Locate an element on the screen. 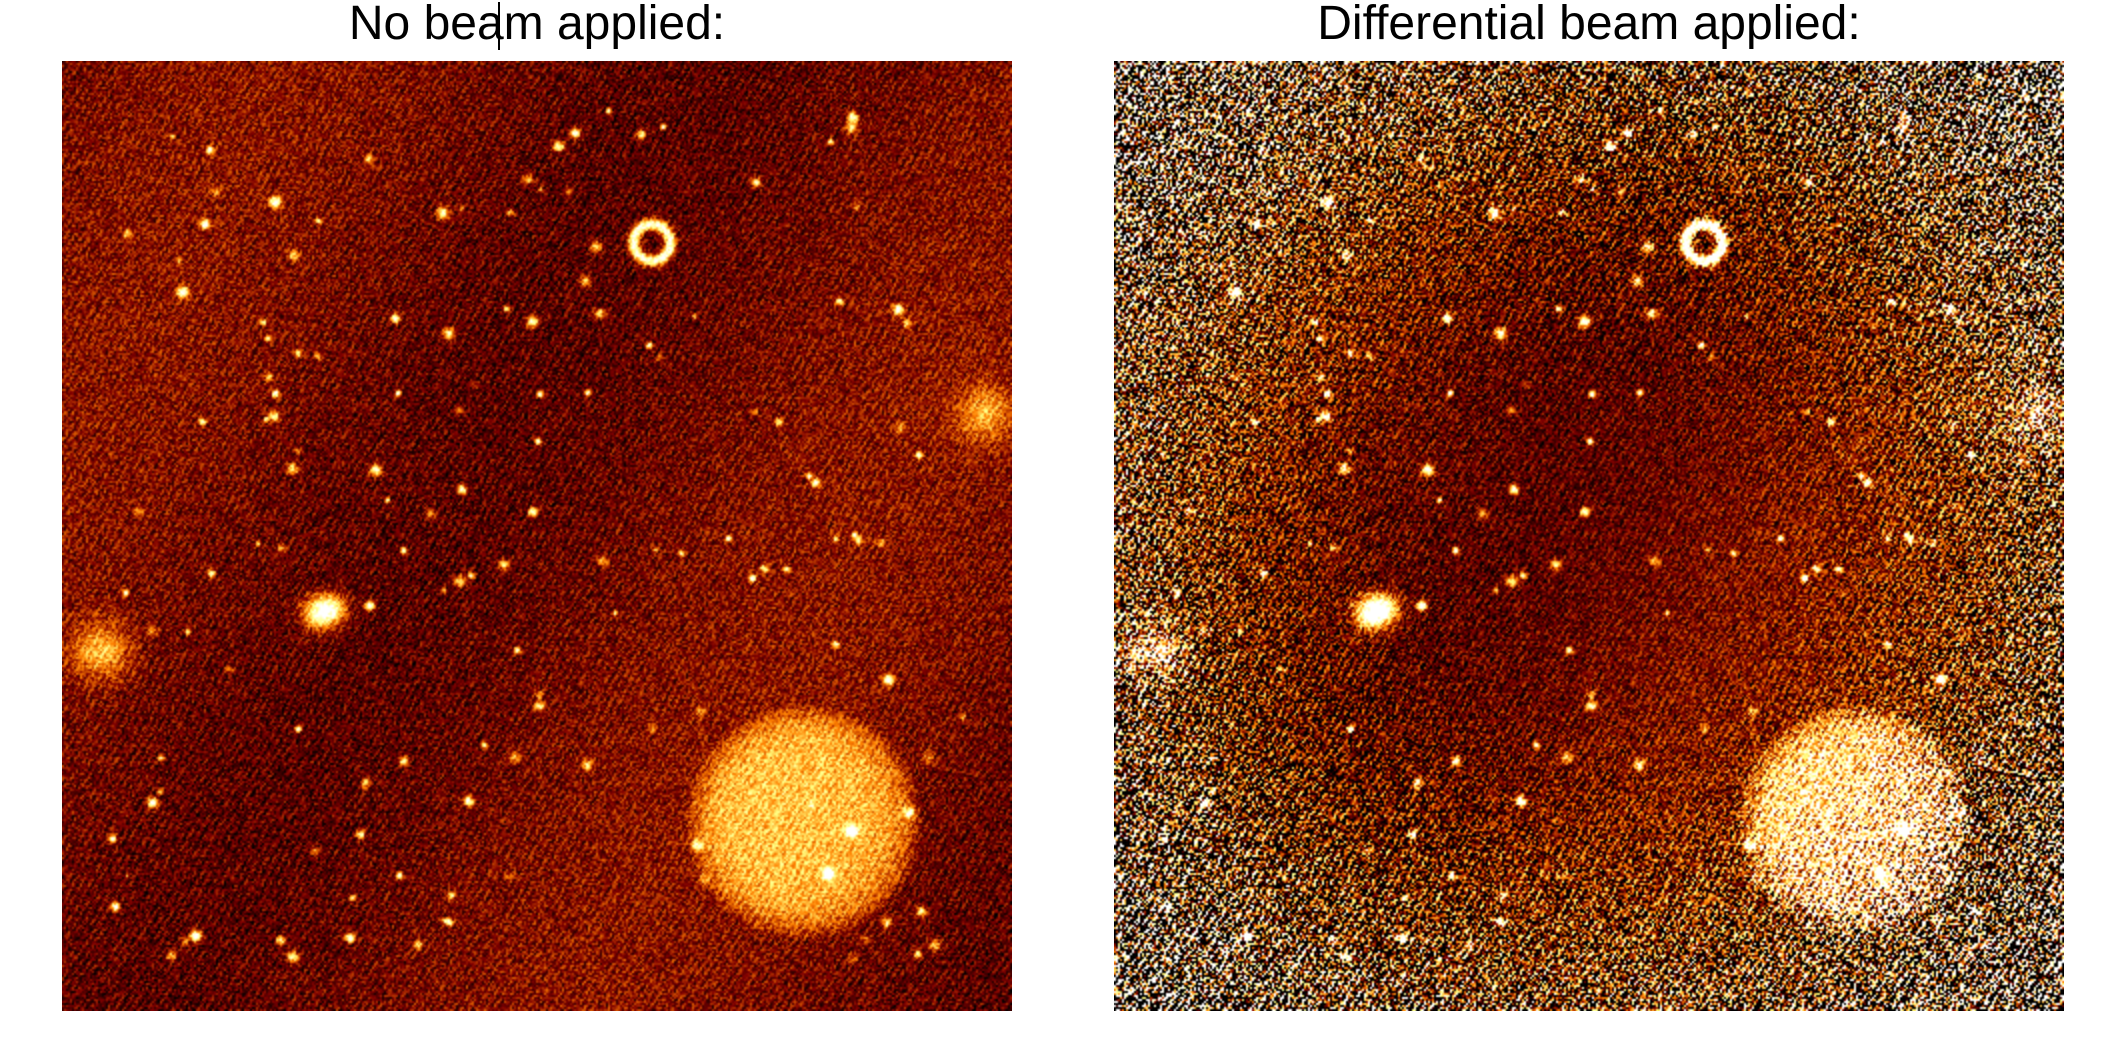 The width and height of the screenshot is (2112, 1046). text-cursor is located at coordinates (499, 26).